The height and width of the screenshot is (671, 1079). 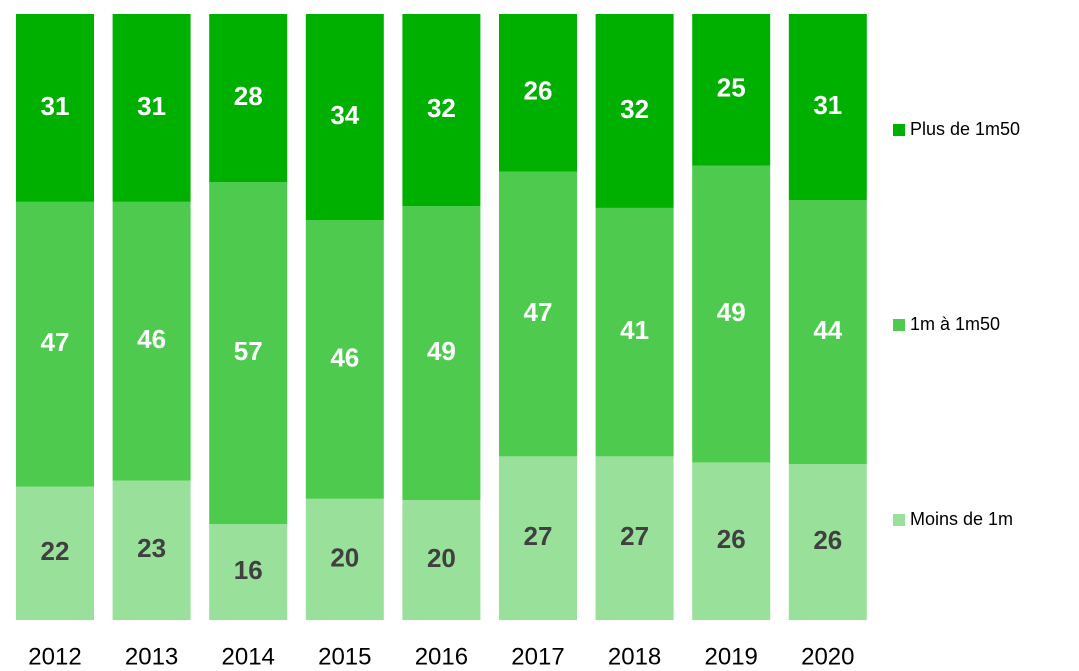 What do you see at coordinates (731, 656) in the screenshot?
I see `x-tick-label: 2019` at bounding box center [731, 656].